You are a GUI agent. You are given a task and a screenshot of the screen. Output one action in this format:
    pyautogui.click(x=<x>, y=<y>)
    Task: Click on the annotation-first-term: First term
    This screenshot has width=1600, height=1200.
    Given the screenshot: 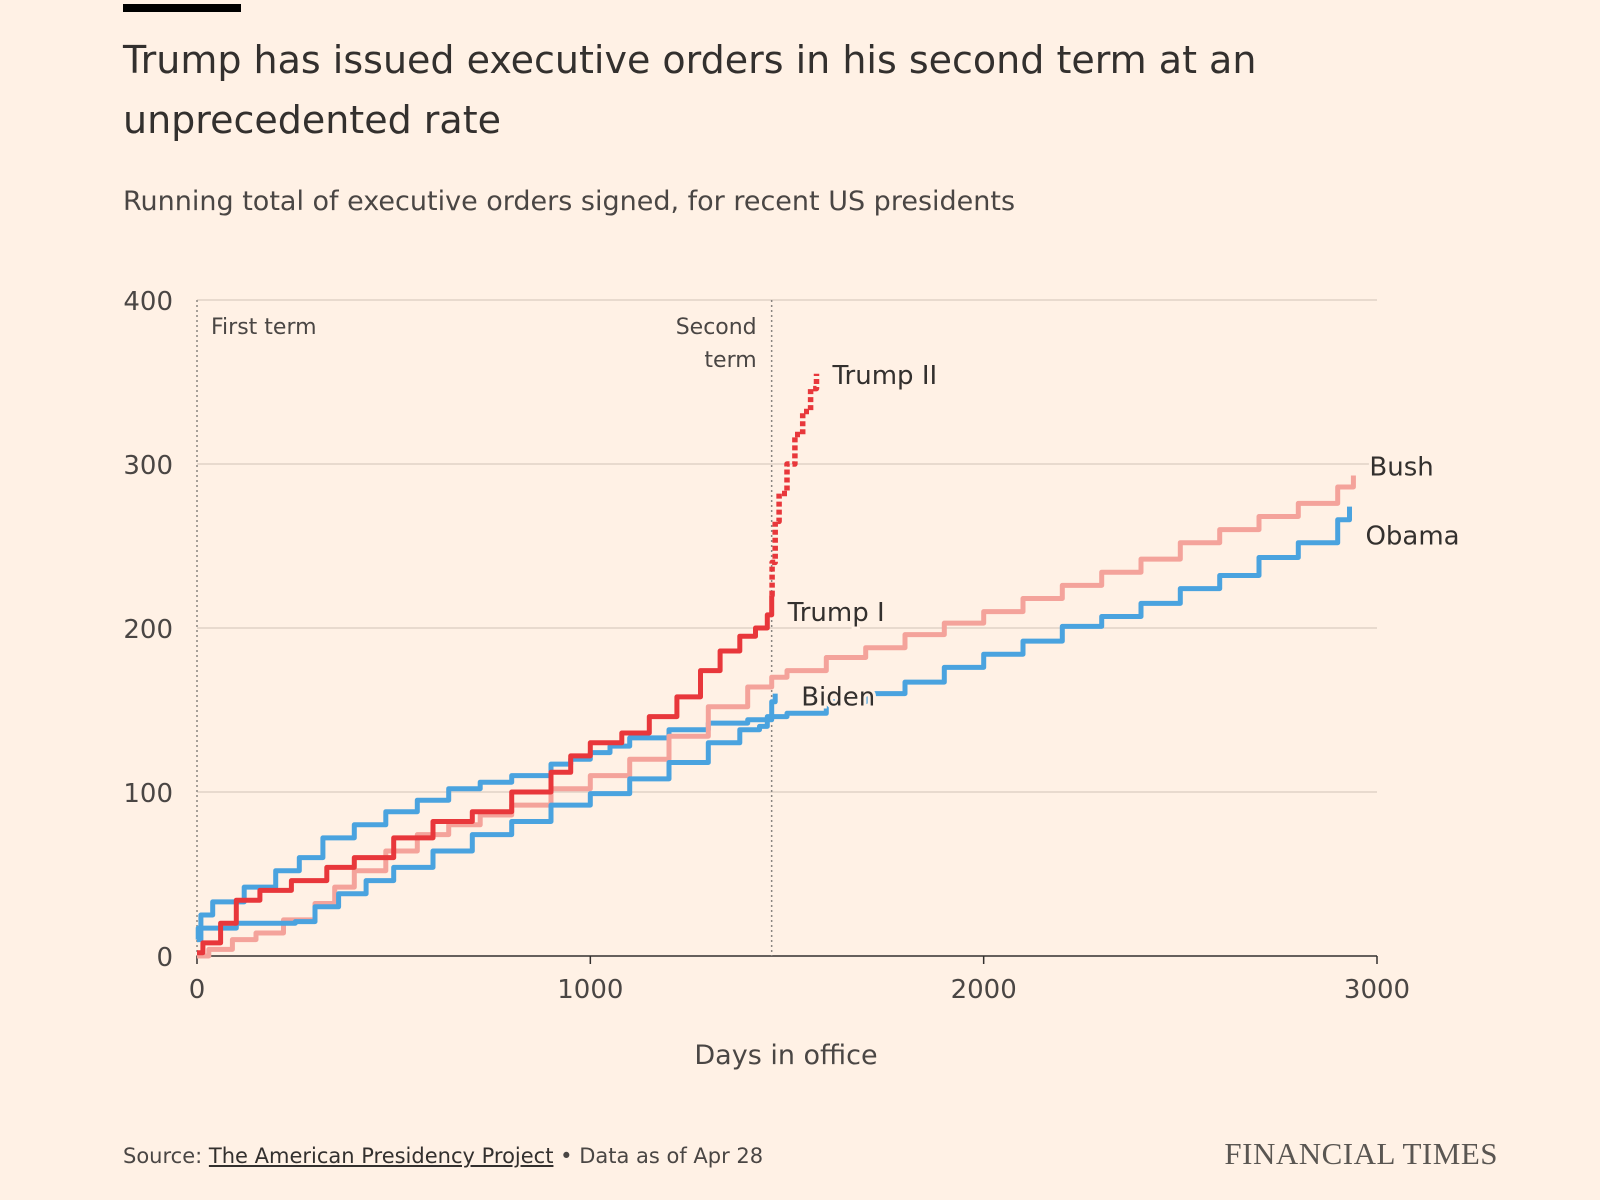 What is the action you would take?
    pyautogui.click(x=264, y=327)
    